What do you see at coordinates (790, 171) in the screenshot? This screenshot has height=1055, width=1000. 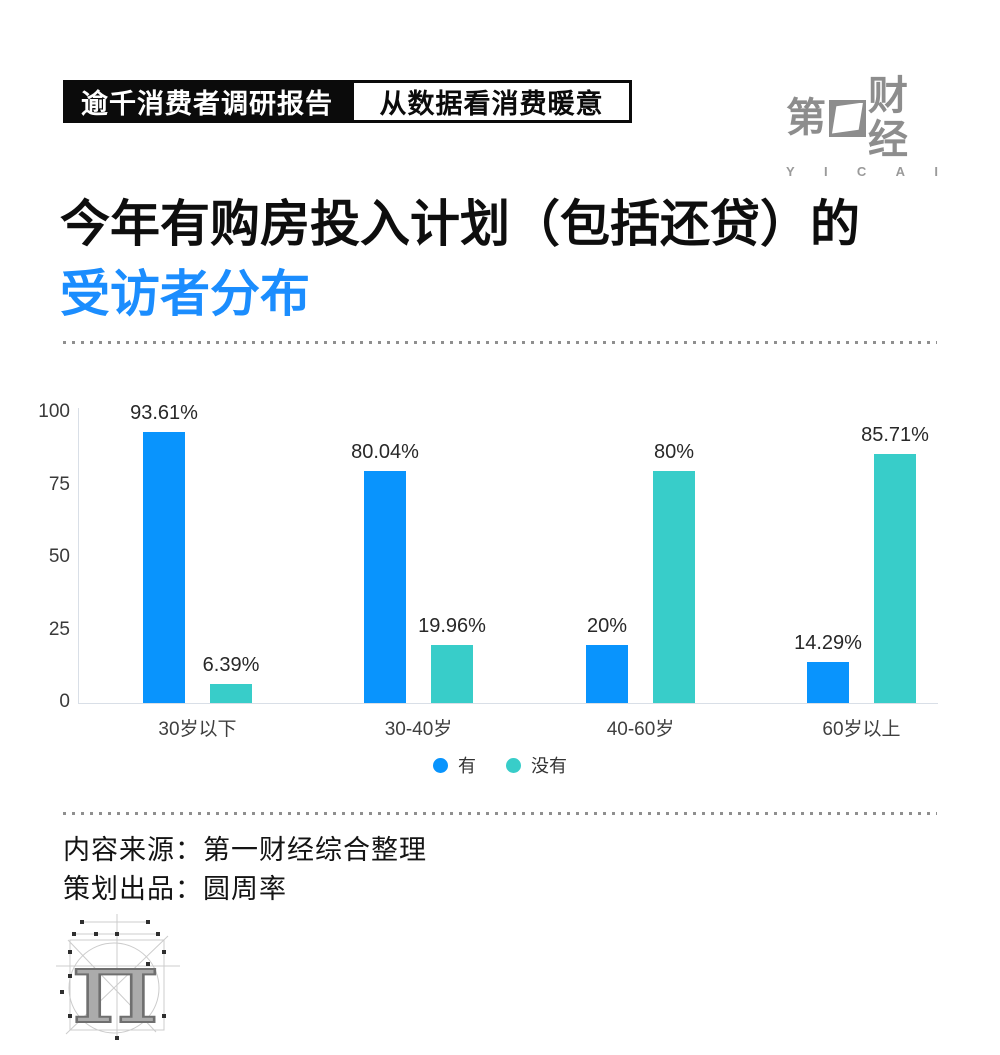 I see `yicai-latin-letter: Y` at bounding box center [790, 171].